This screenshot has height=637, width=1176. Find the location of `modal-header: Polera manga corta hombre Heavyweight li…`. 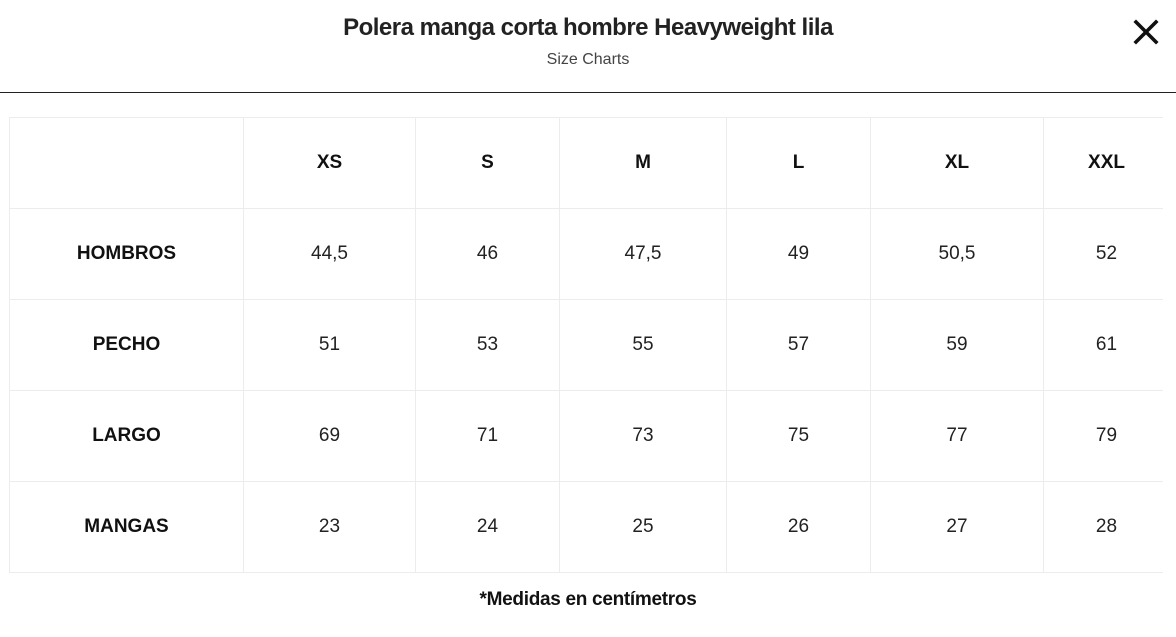

modal-header: Polera manga corta hombre Heavyweight li… is located at coordinates (588, 46).